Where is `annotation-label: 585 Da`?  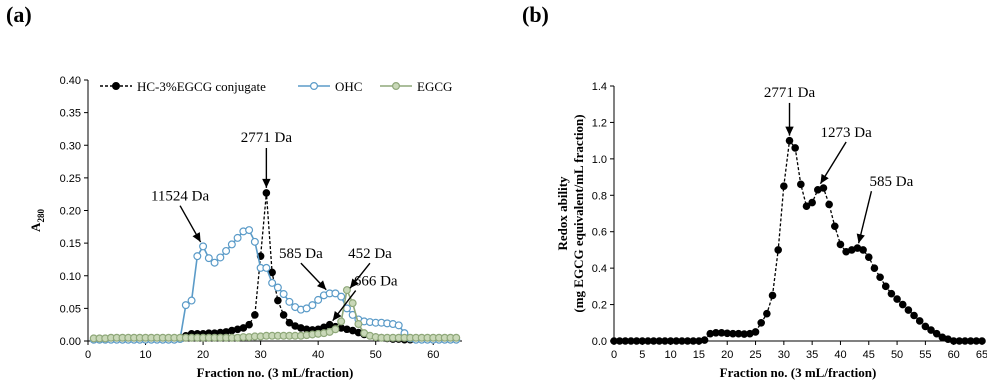 annotation-label: 585 Da is located at coordinates (892, 182).